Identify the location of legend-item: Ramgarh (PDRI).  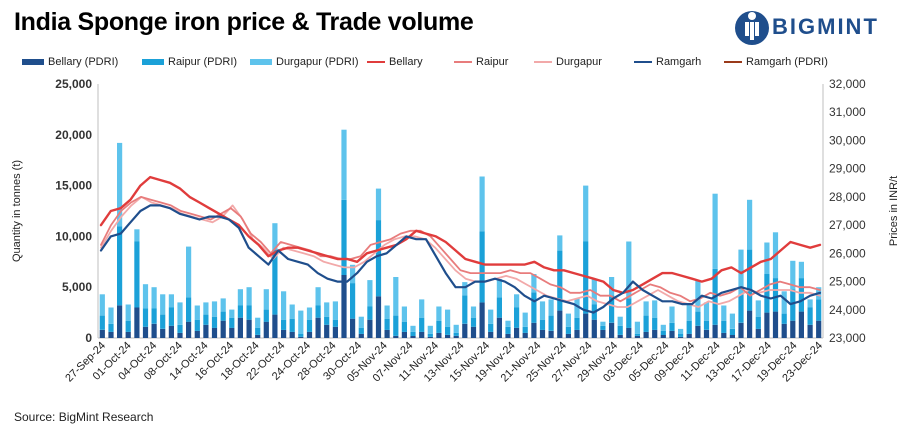
(776, 62).